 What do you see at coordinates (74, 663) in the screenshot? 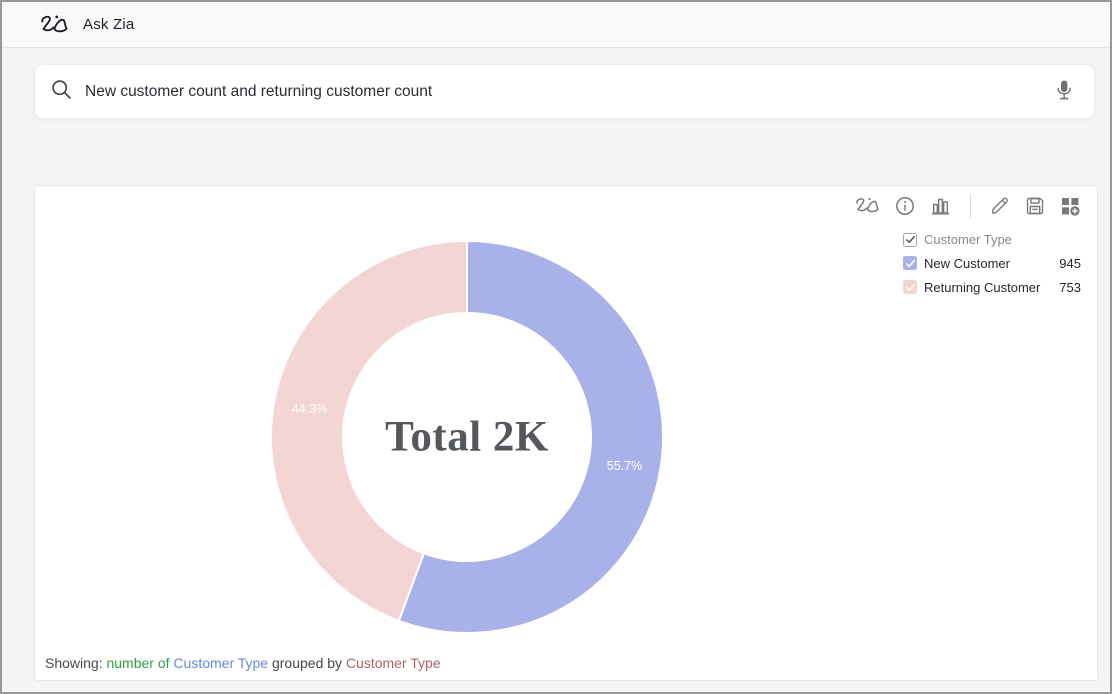
I see `showing-label: Showing:` at bounding box center [74, 663].